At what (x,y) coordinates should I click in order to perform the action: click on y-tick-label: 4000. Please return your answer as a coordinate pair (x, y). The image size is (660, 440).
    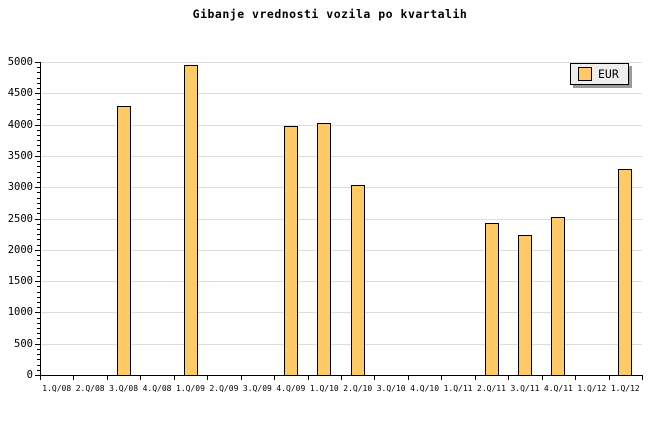
    Looking at the image, I should click on (20, 124).